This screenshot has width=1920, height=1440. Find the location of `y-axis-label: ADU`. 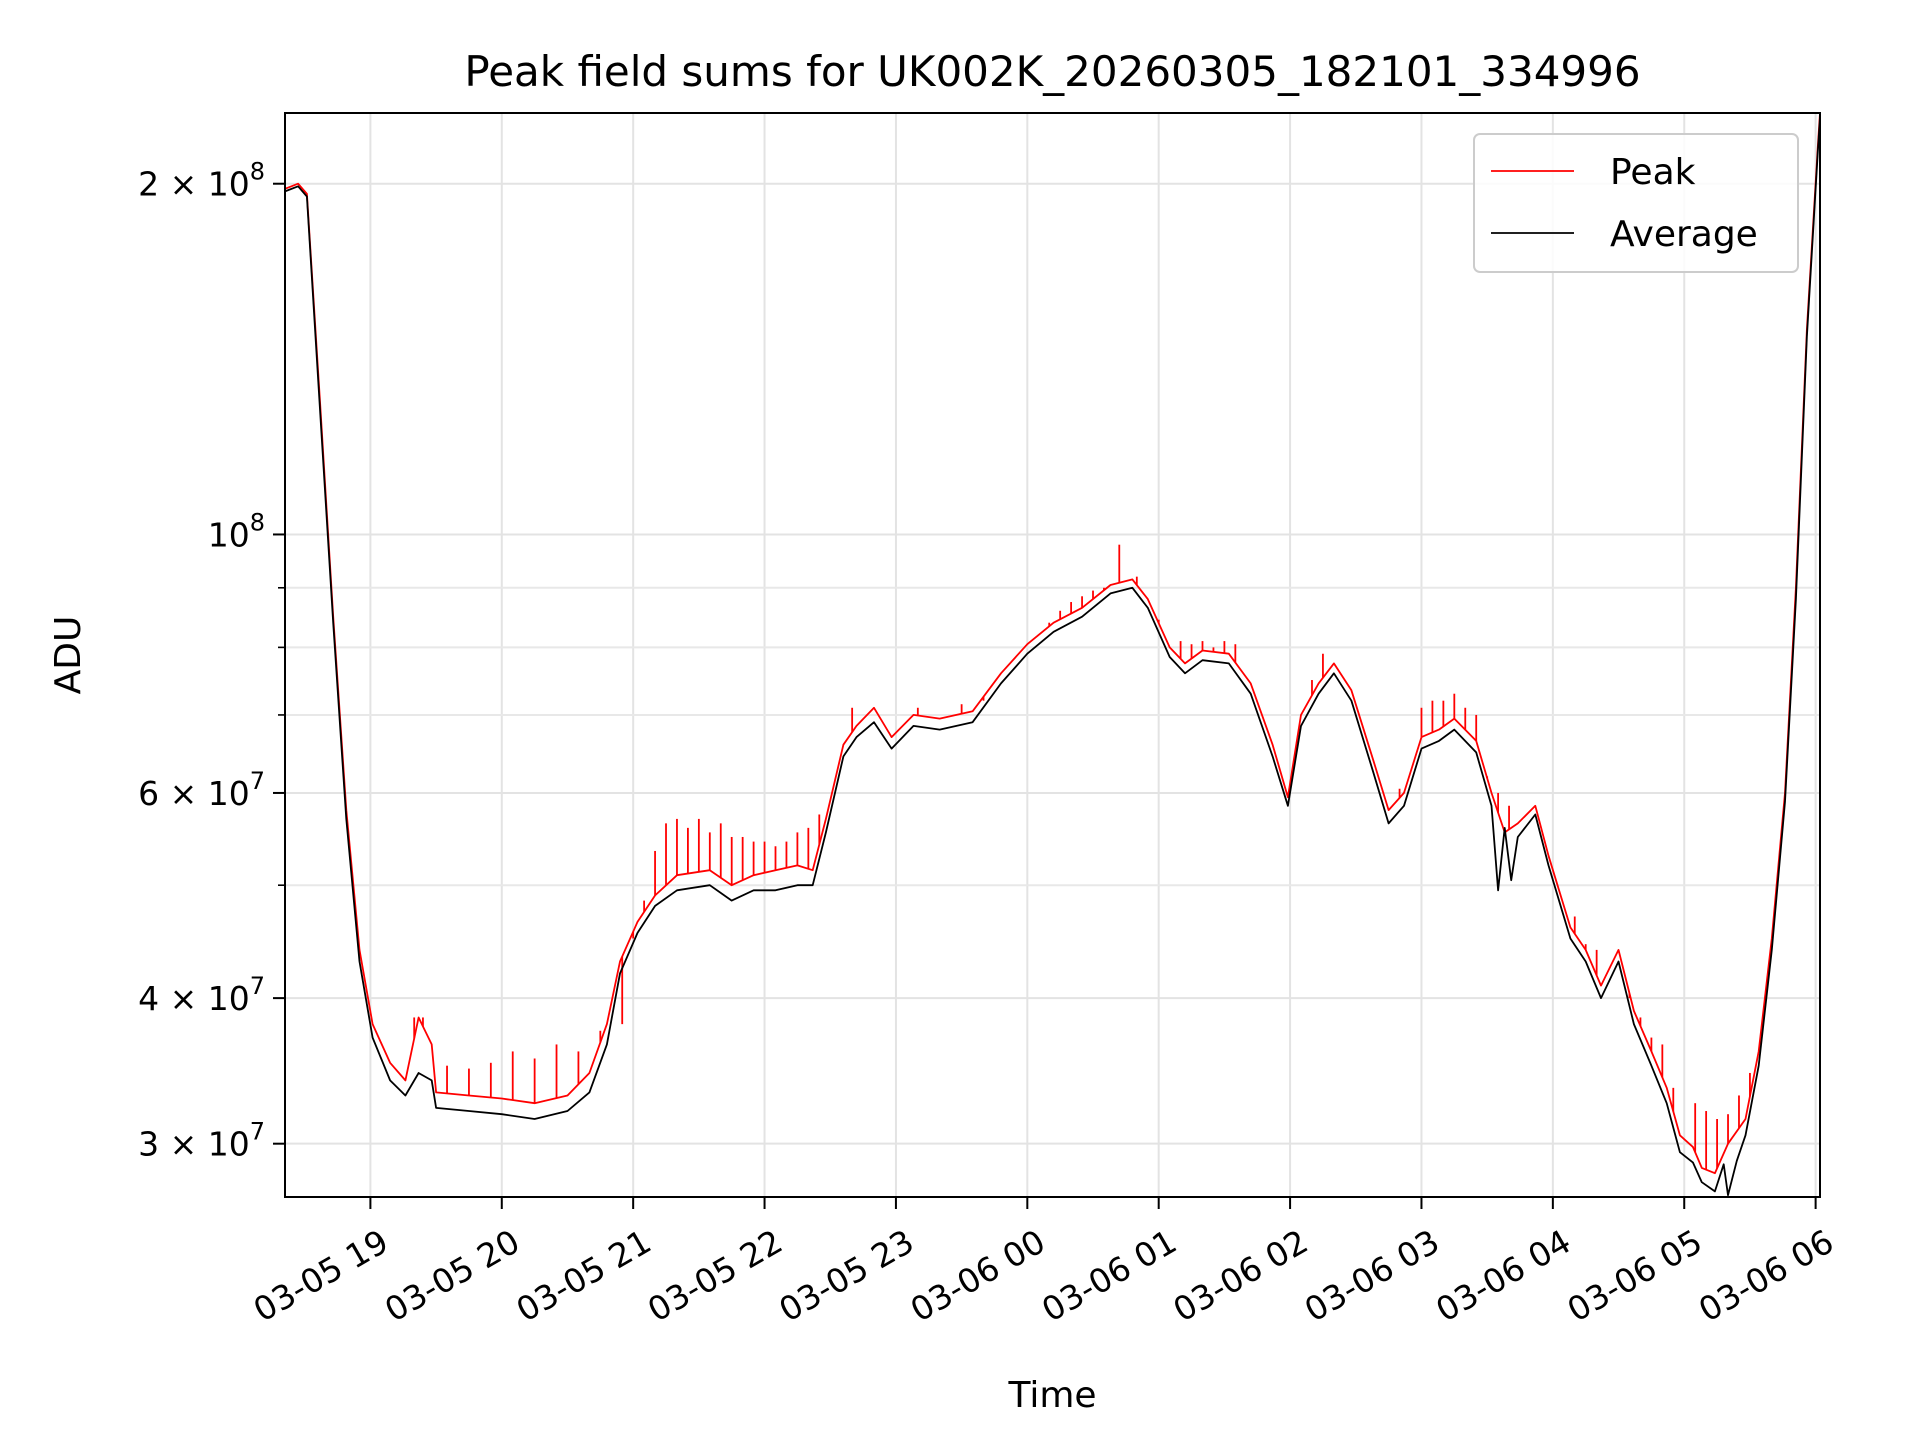

y-axis-label: ADU is located at coordinates (68, 655).